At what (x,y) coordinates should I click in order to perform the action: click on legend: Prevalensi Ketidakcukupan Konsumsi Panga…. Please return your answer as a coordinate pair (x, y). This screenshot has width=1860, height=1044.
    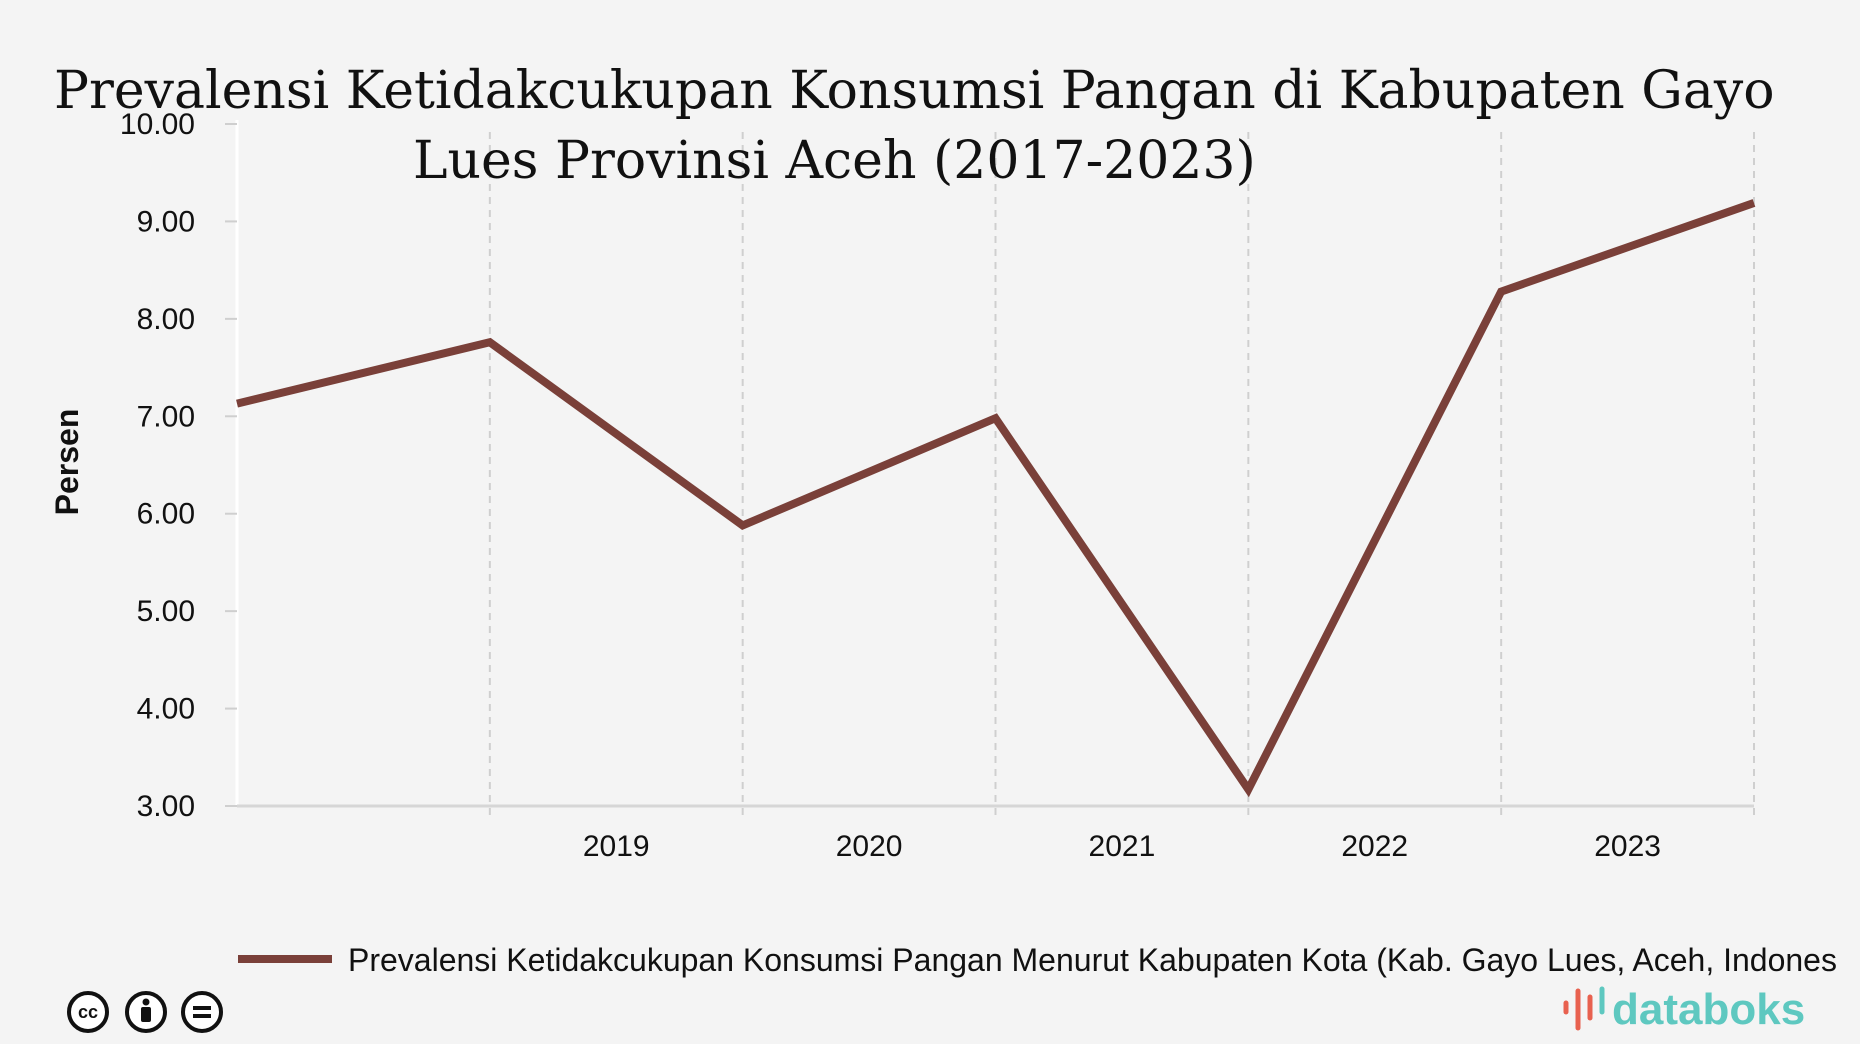
    Looking at the image, I should click on (1037, 960).